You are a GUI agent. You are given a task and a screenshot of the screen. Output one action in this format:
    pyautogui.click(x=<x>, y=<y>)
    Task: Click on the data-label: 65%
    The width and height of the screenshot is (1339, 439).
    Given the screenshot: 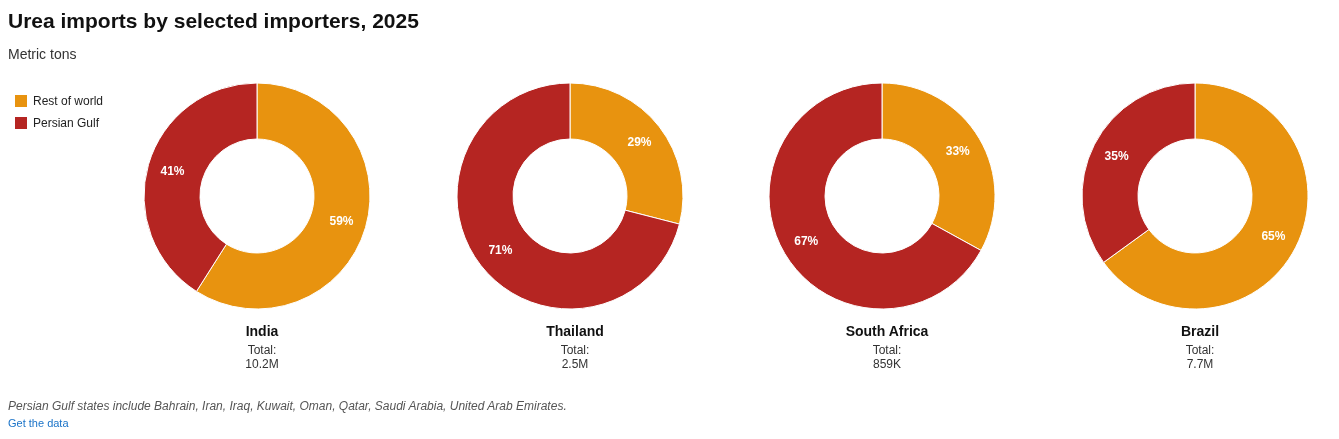 What is the action you would take?
    pyautogui.click(x=1273, y=235)
    